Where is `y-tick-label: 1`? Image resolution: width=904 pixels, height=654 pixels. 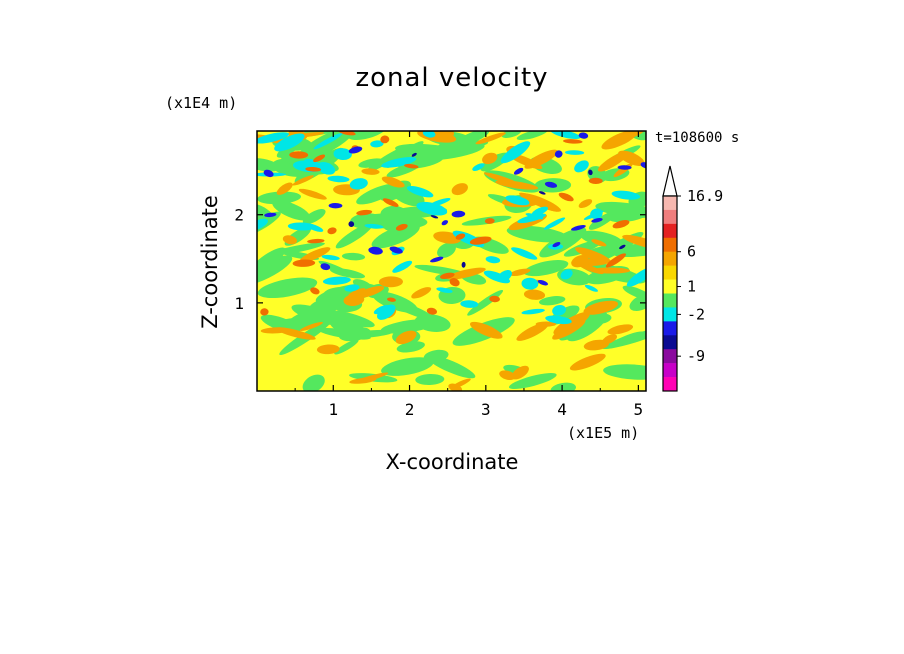 y-tick-label: 1 is located at coordinates (239, 303).